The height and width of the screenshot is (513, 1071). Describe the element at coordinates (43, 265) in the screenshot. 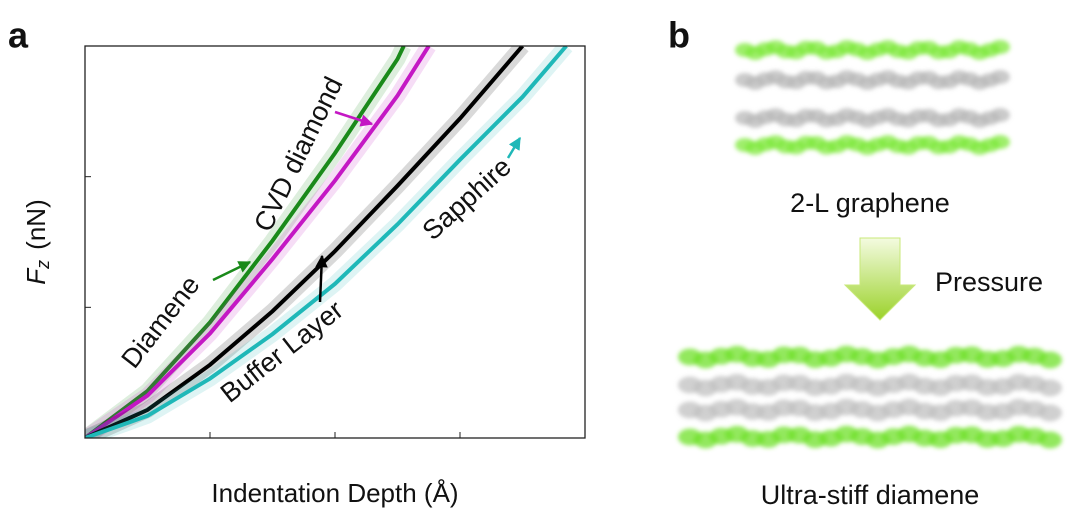

I see `y-subscript: z` at that location.